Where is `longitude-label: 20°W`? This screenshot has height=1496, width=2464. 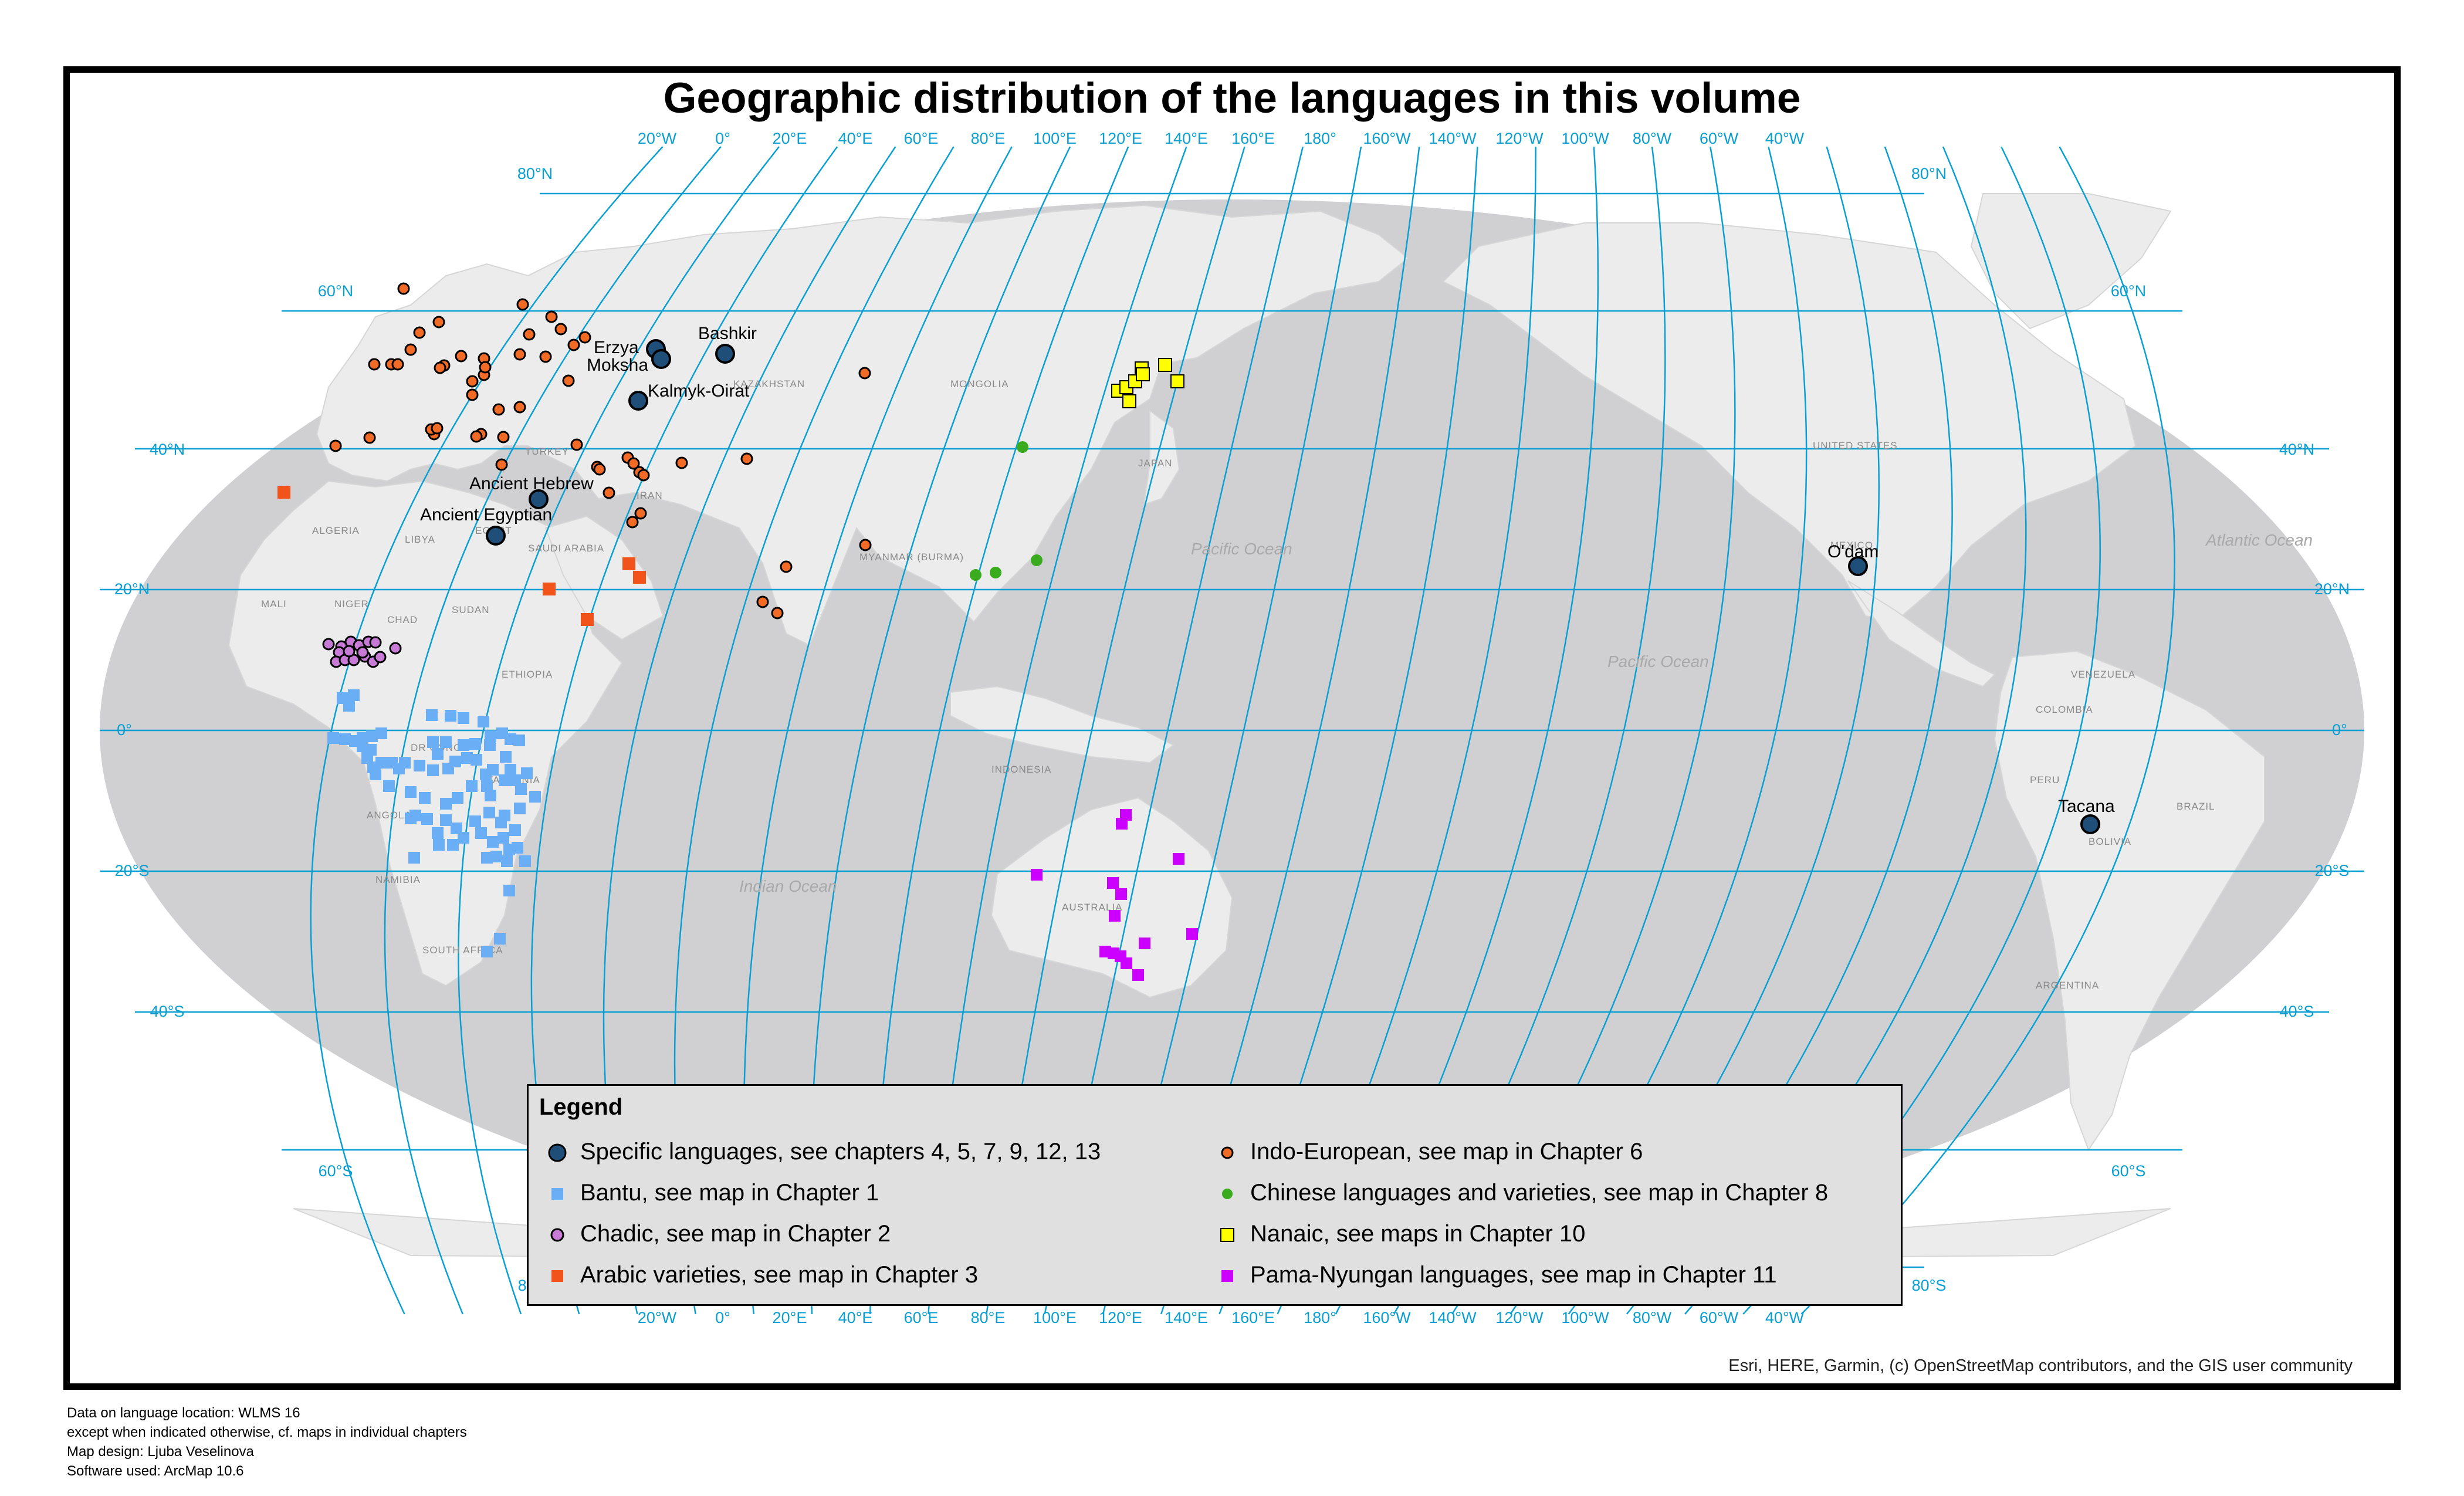 longitude-label: 20°W is located at coordinates (658, 138).